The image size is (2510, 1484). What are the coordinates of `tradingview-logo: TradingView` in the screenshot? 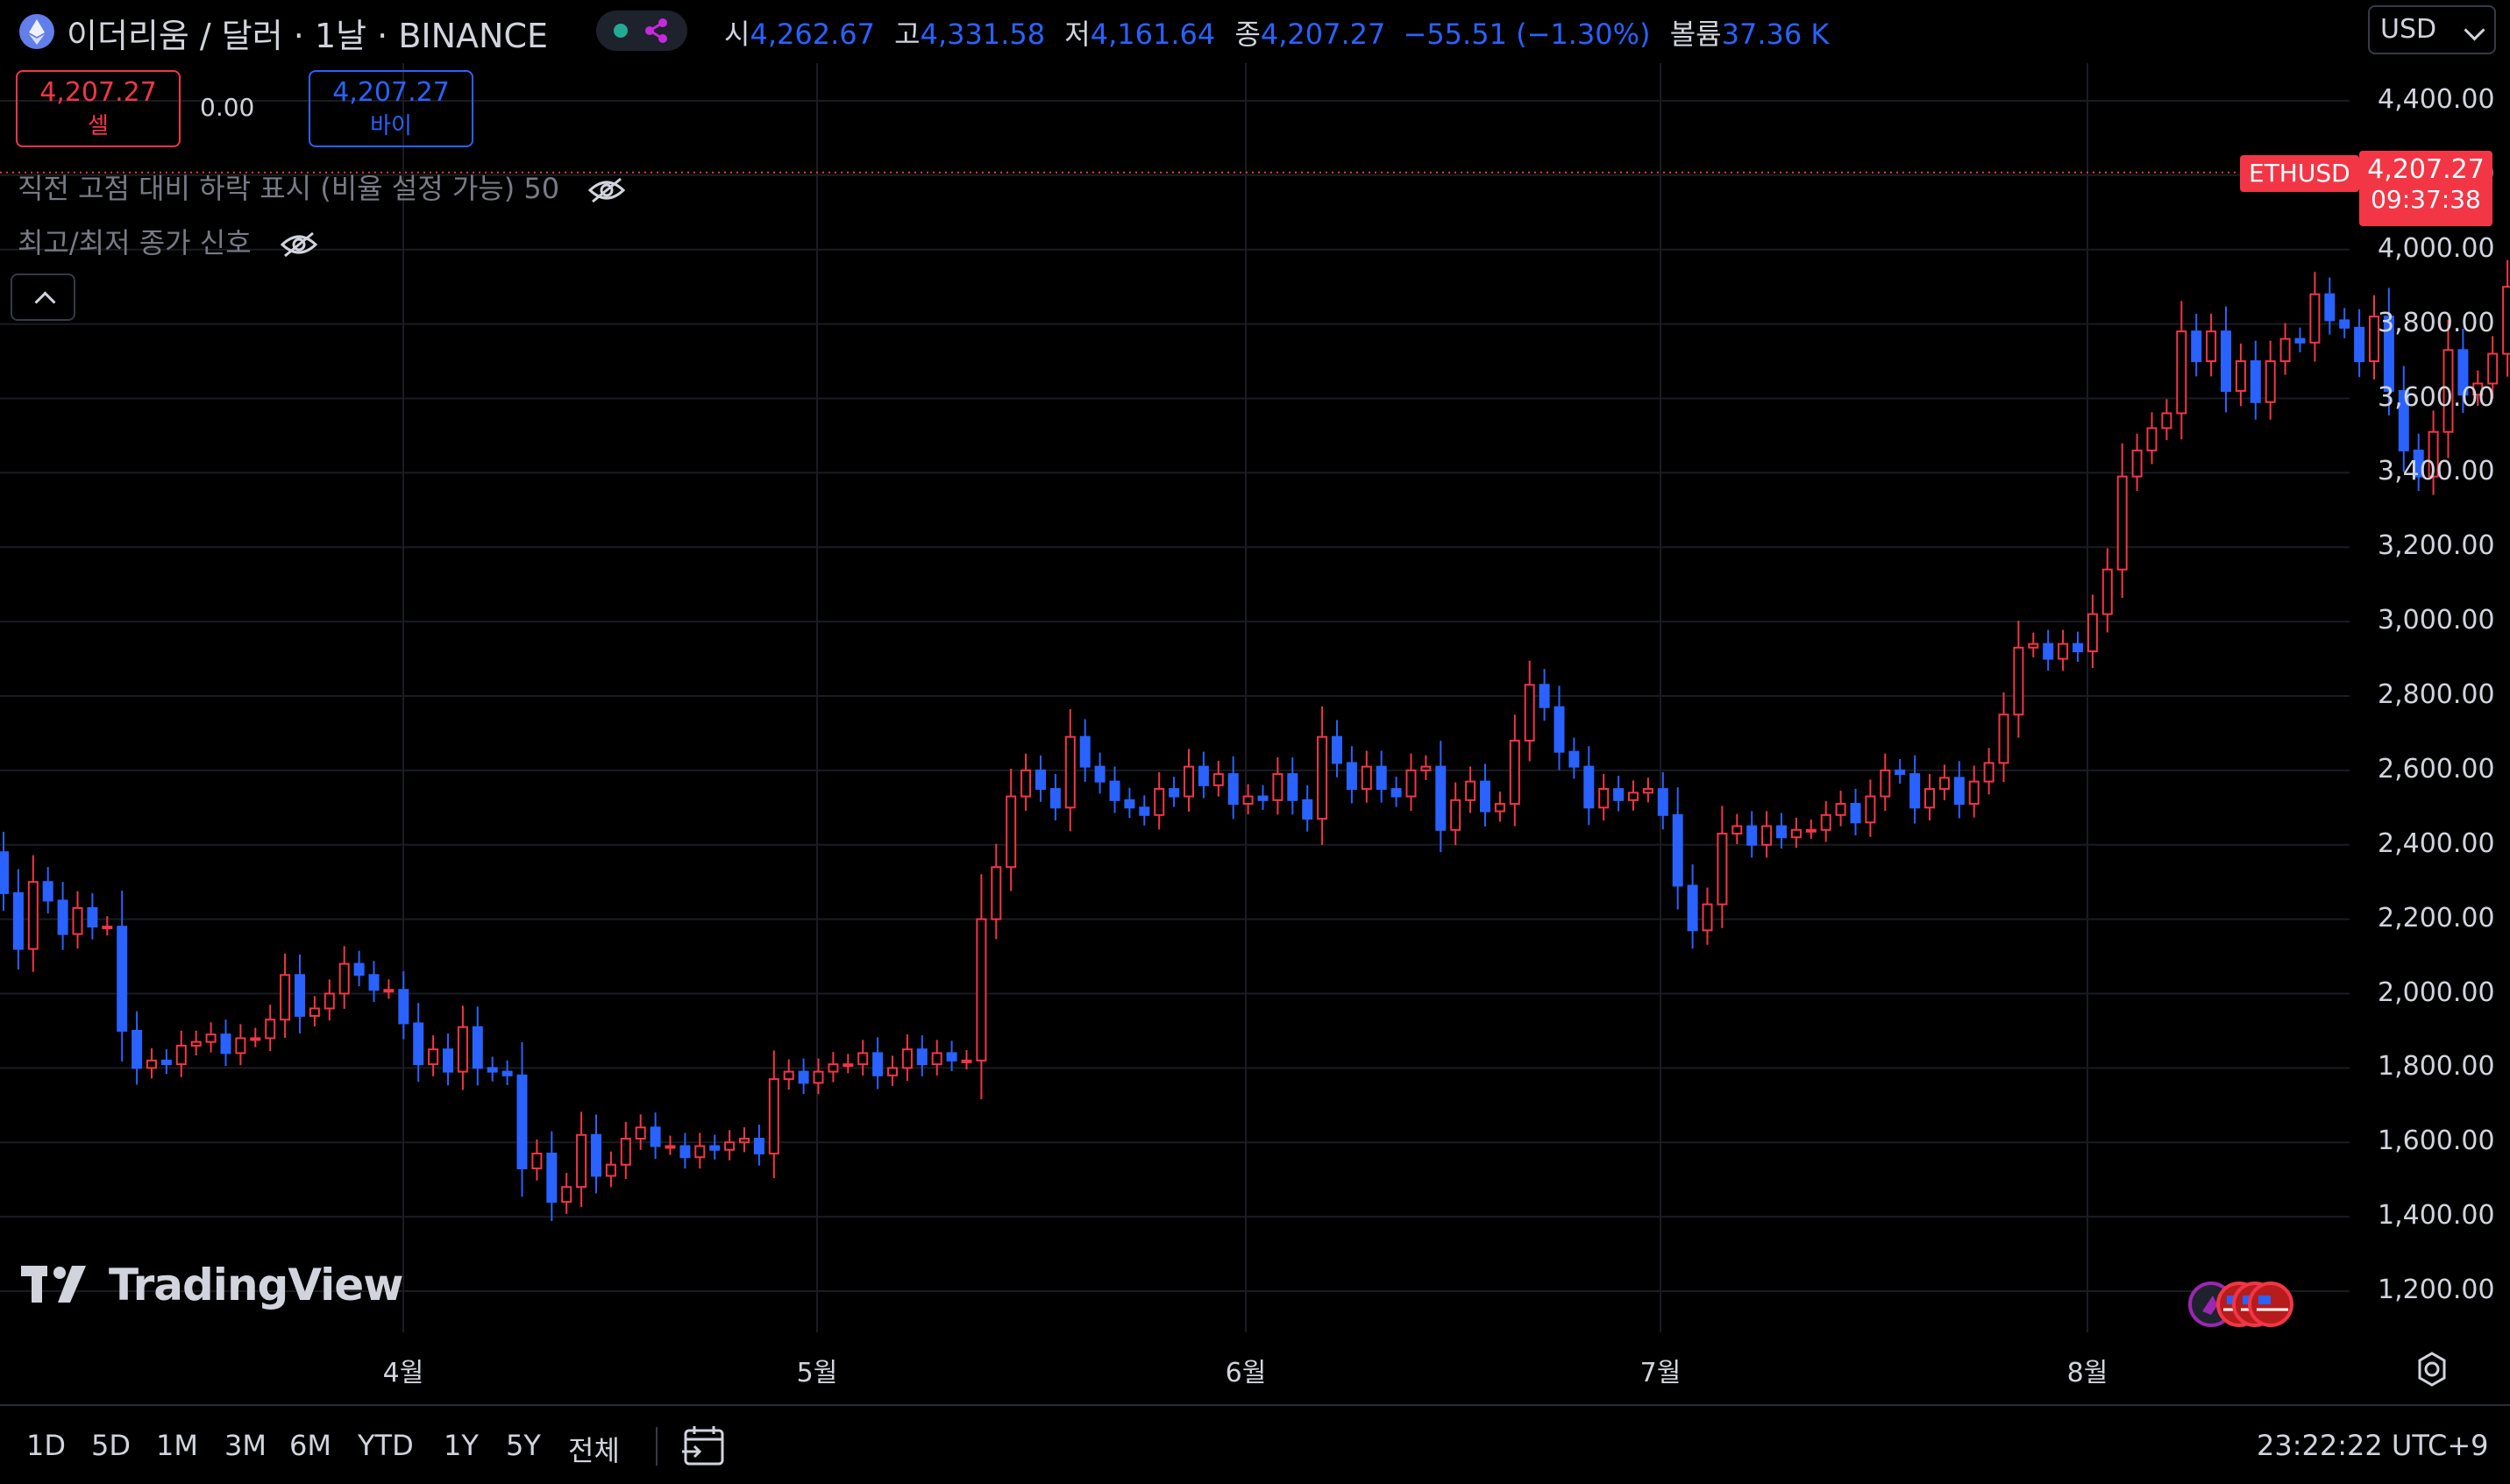 It's located at (212, 1285).